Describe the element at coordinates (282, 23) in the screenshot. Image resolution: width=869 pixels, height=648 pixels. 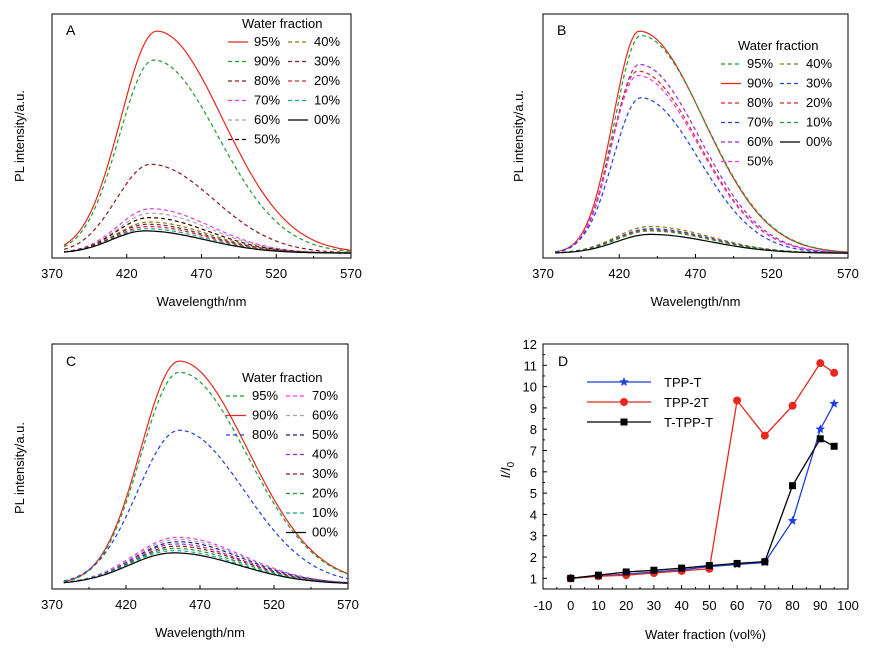
I see `legend-title: Water fraction` at that location.